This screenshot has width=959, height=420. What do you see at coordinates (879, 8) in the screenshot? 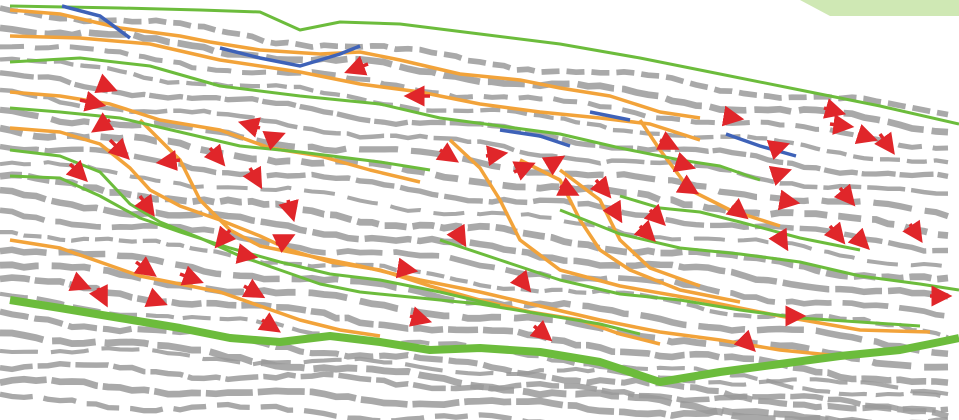
I see `corner-tint` at bounding box center [879, 8].